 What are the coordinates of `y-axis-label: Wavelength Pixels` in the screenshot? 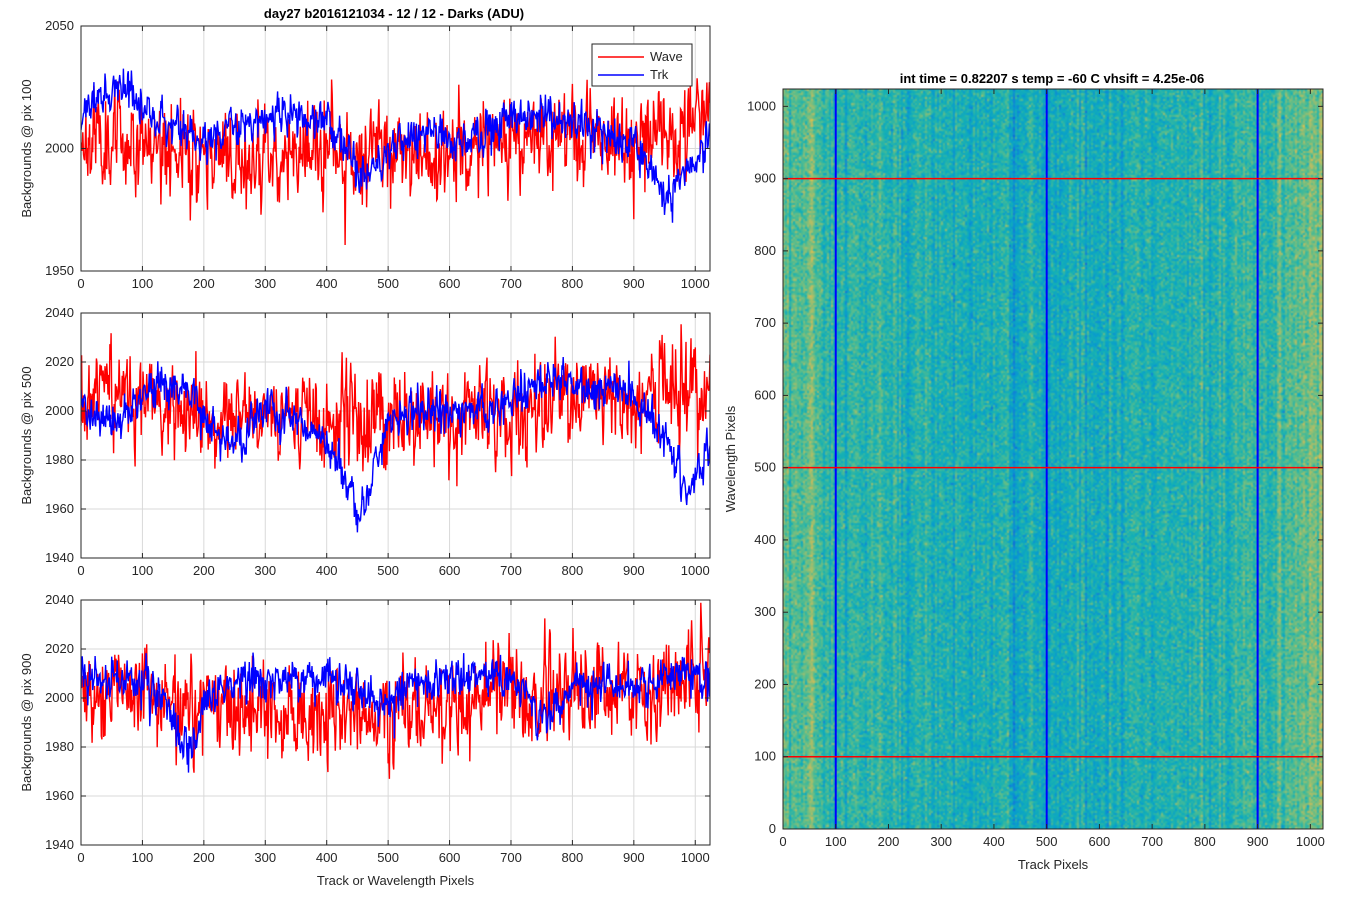 It's located at (730, 458).